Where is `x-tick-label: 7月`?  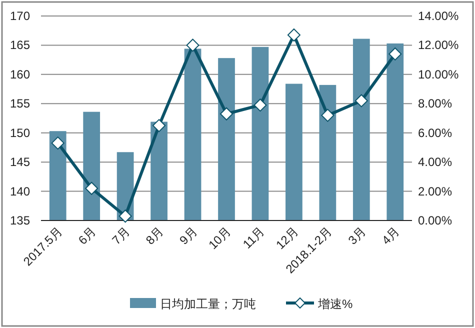 x-tick-label: 7月 is located at coordinates (120, 236).